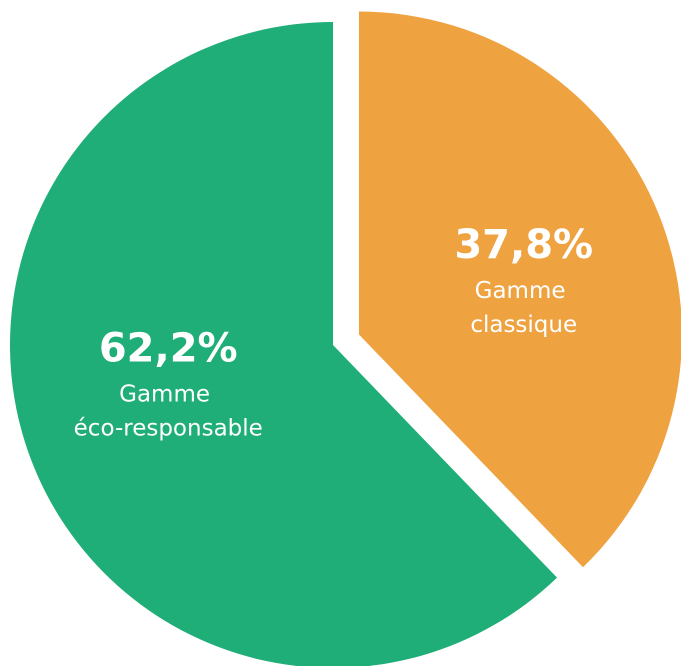 The height and width of the screenshot is (666, 681). Describe the element at coordinates (168, 411) in the screenshot. I see `slice-category-label: Gamme éco-responsable` at that location.